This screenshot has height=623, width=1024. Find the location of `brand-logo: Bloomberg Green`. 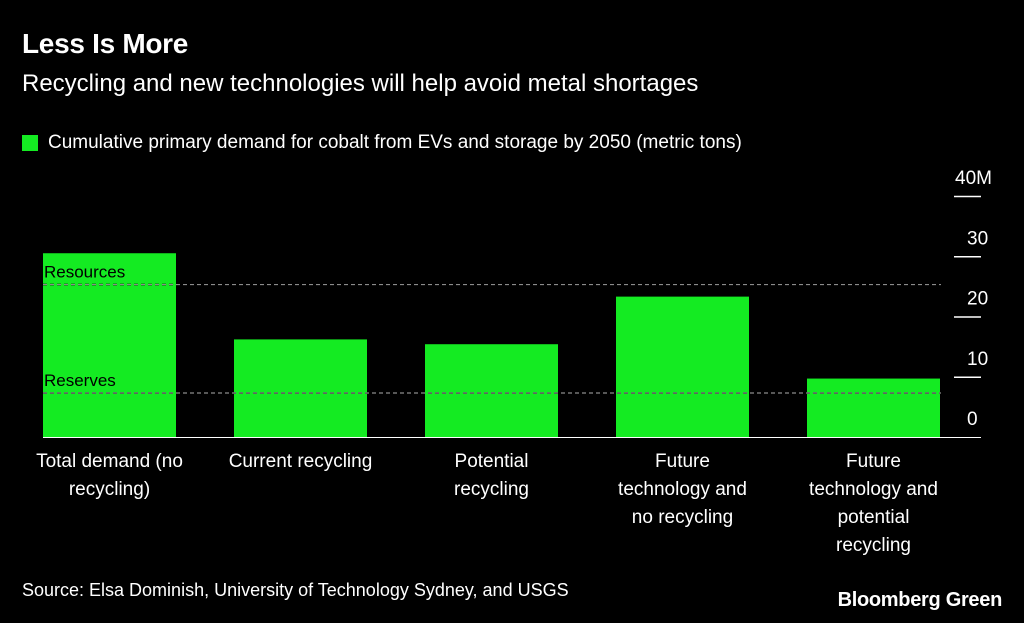

brand-logo: Bloomberg Green is located at coordinates (920, 600).